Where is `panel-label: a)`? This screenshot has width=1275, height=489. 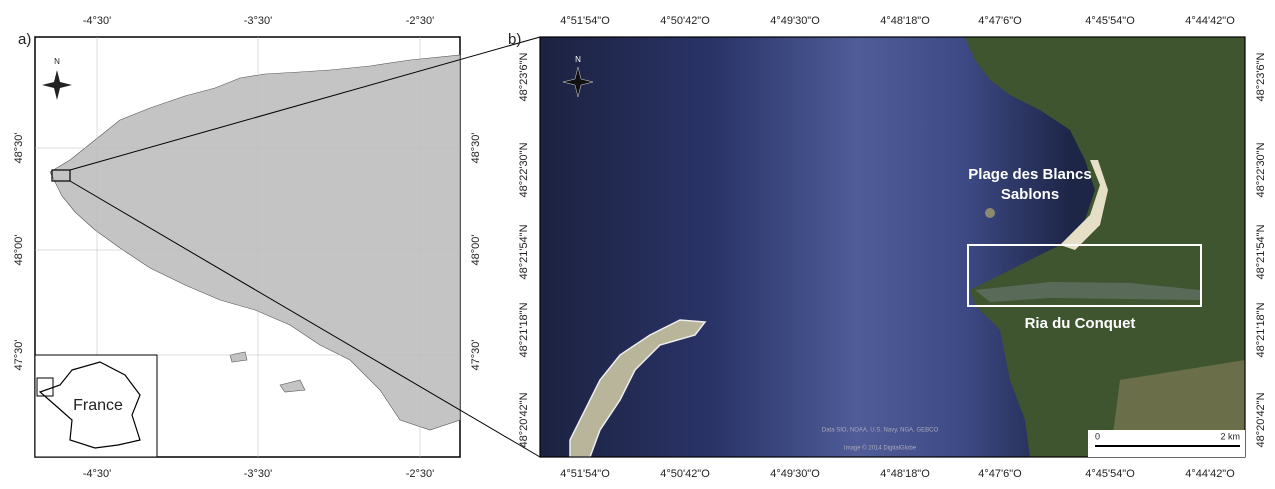 panel-label: a) is located at coordinates (24, 39).